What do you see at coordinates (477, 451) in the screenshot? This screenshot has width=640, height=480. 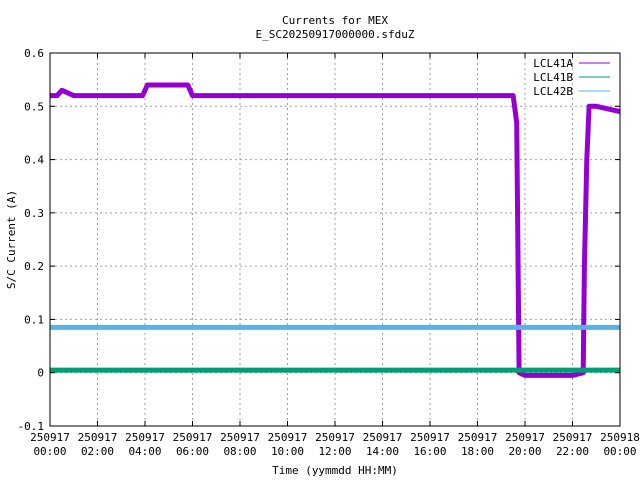 I see `x-tick-label-time: 18:00` at bounding box center [477, 451].